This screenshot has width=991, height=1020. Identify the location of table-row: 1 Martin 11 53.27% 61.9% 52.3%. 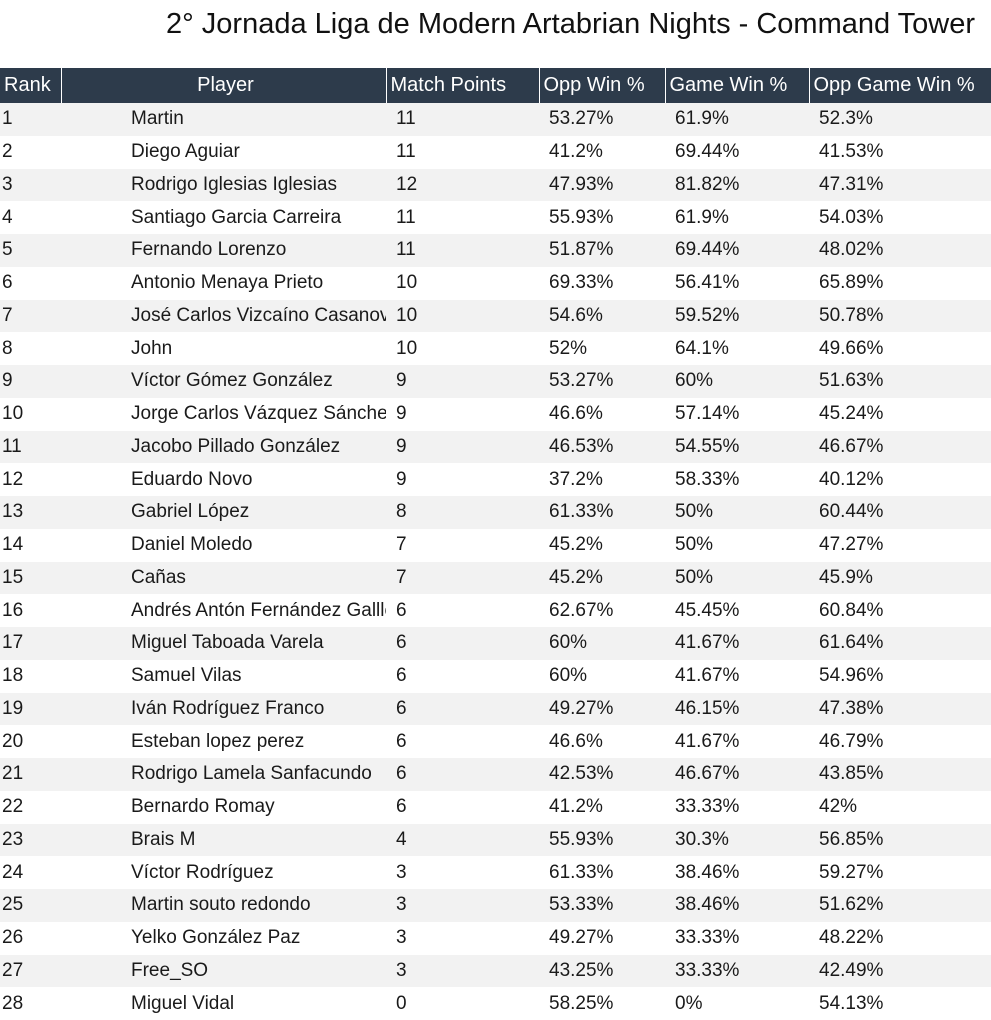
(495, 119).